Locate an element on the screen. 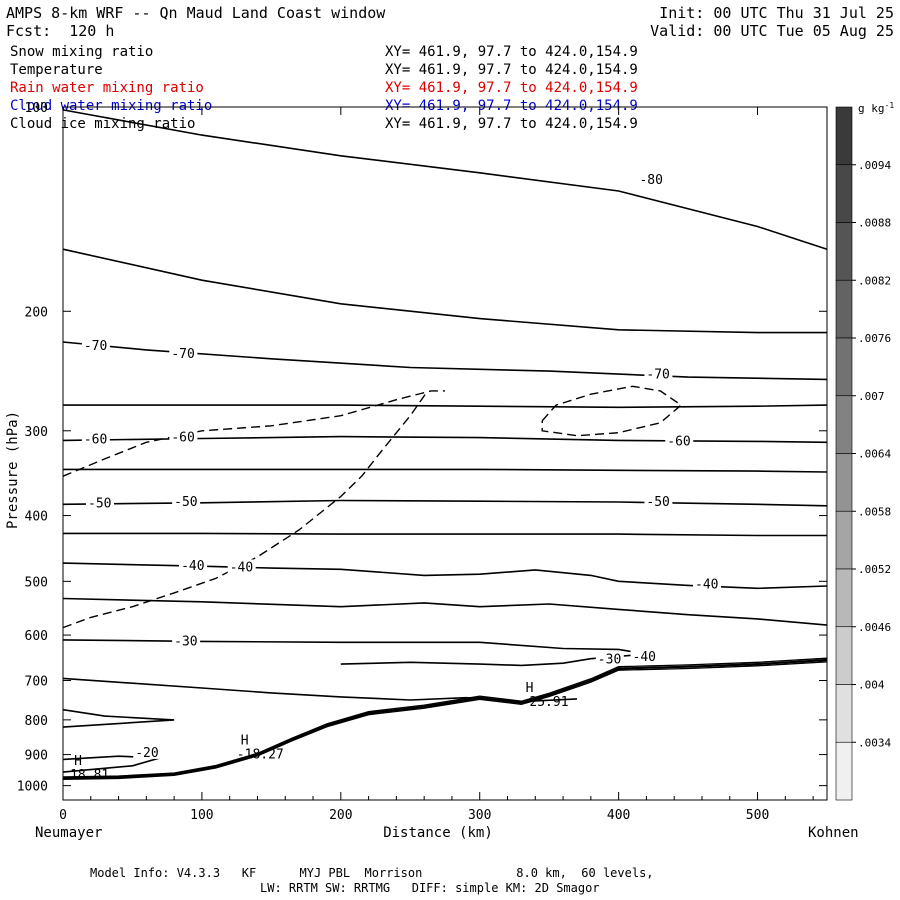 Image resolution: width=900 pixels, height=900 pixels. variable-name: Temperature is located at coordinates (56, 70).